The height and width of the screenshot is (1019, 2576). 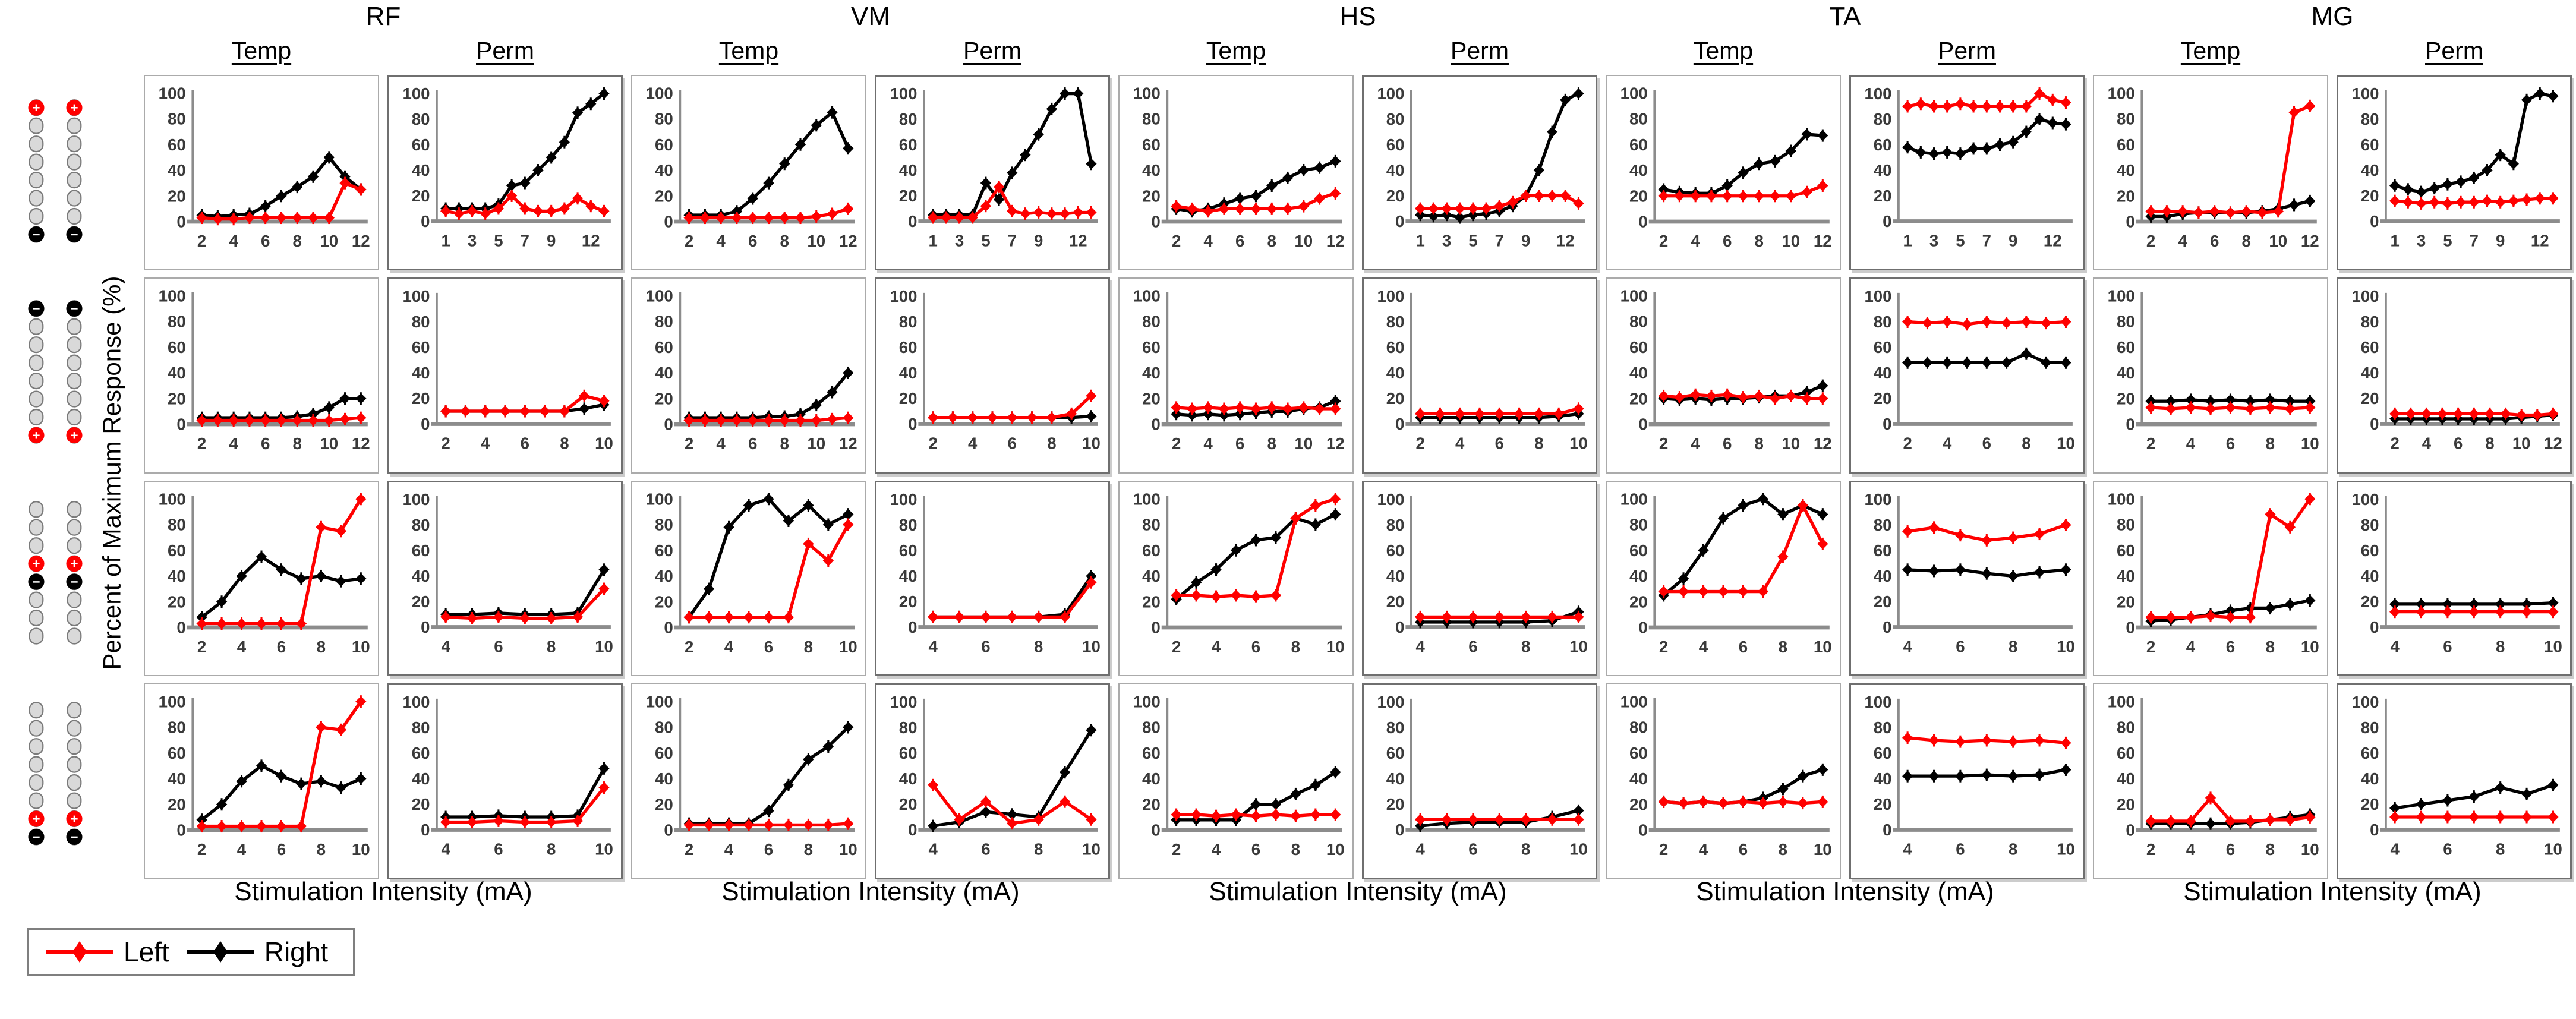 I want to click on chart-cell-VM-Temp-row3: 100 80 60 40 20 0 2 4 6 8 10, so click(x=749, y=578).